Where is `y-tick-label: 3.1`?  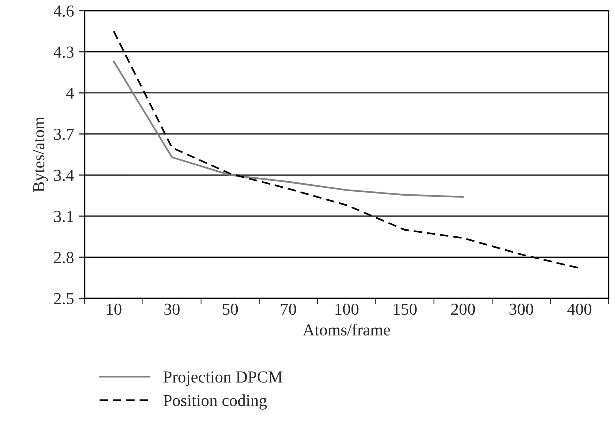 y-tick-label: 3.1 is located at coordinates (64, 216).